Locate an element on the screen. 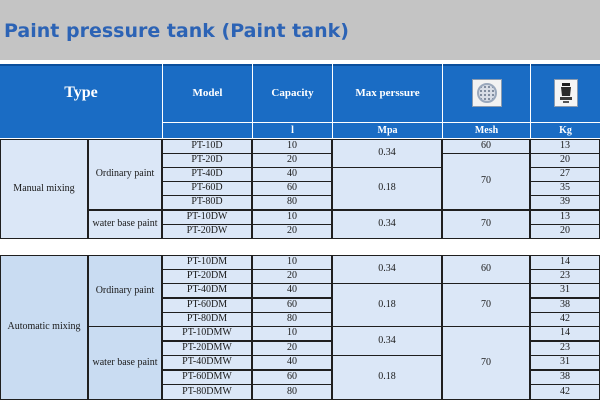 This screenshot has height=400, width=600. header-capacity: Capacity is located at coordinates (292, 93).